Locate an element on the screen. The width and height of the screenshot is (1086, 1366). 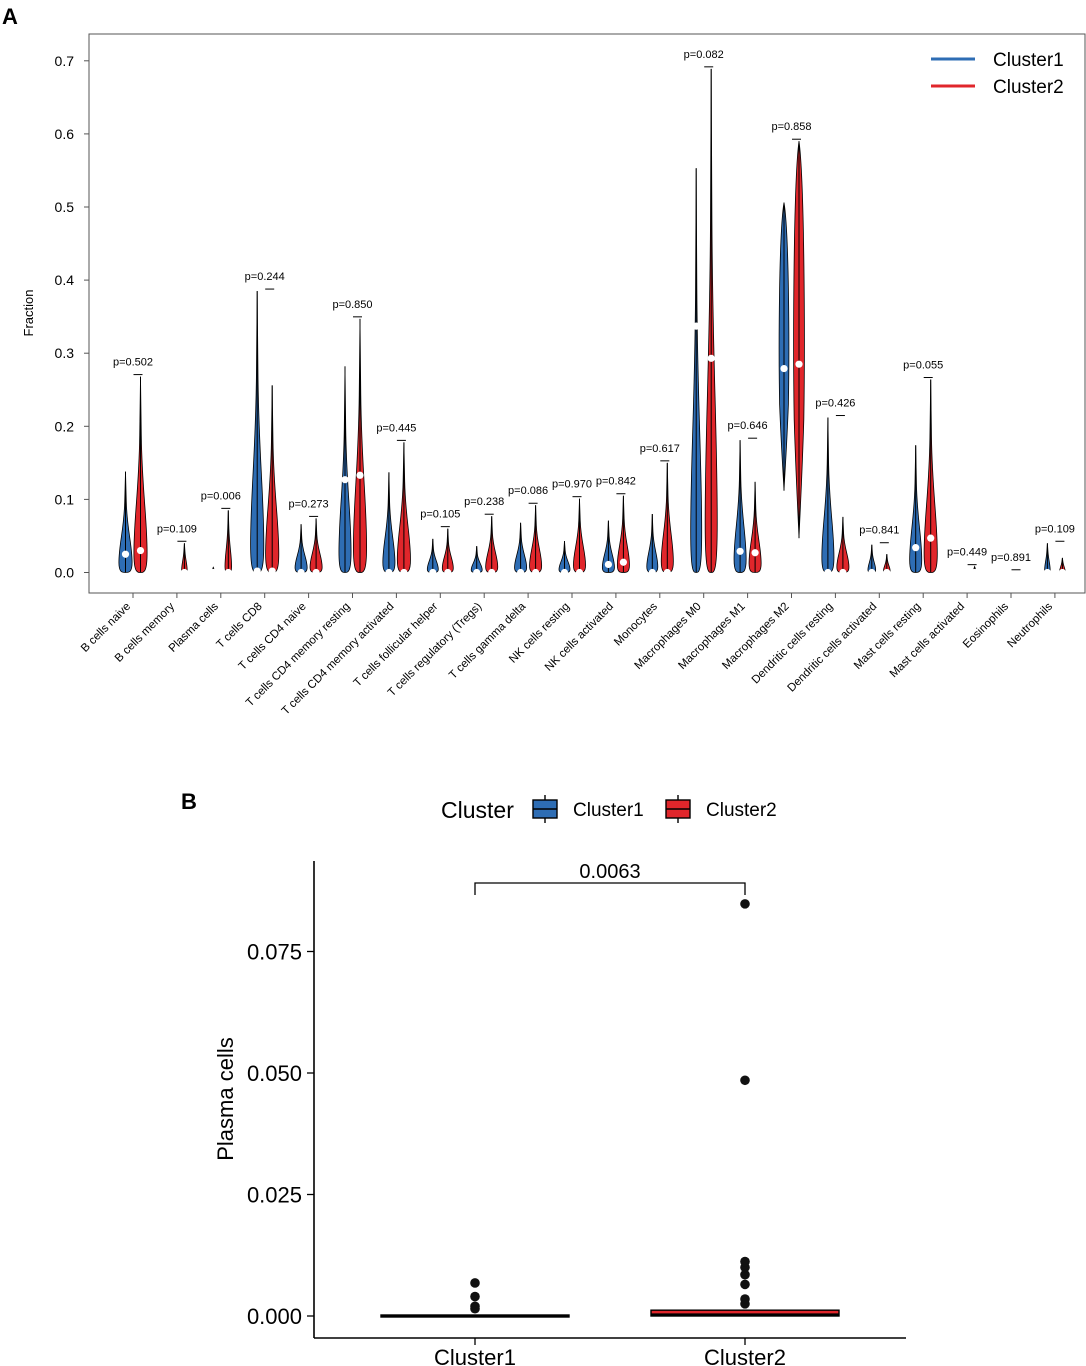
y-tick-label: 0.7 is located at coordinates (65, 61).